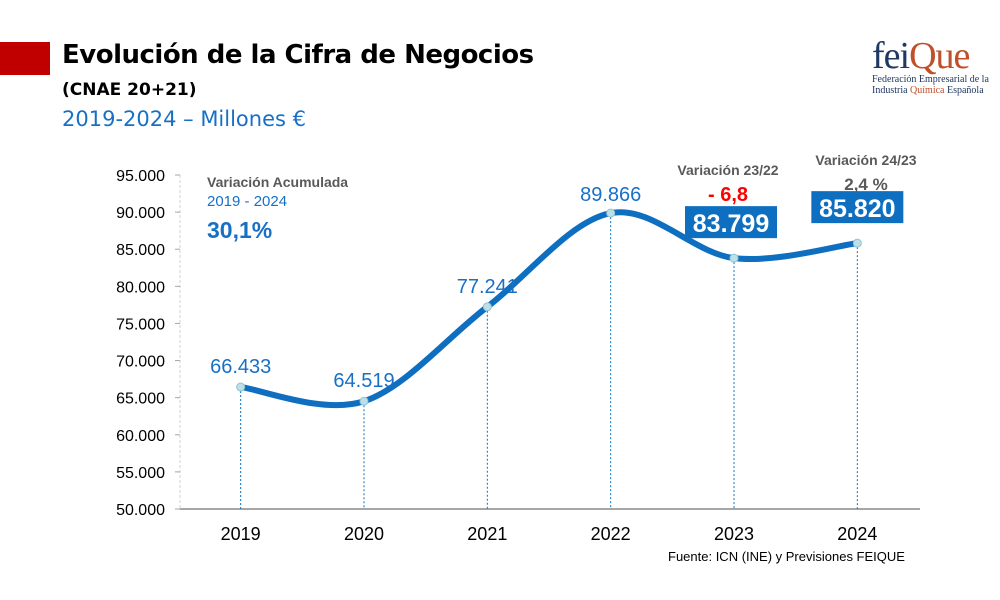 The image size is (1000, 600). I want to click on data-label: 77.241, so click(487, 287).